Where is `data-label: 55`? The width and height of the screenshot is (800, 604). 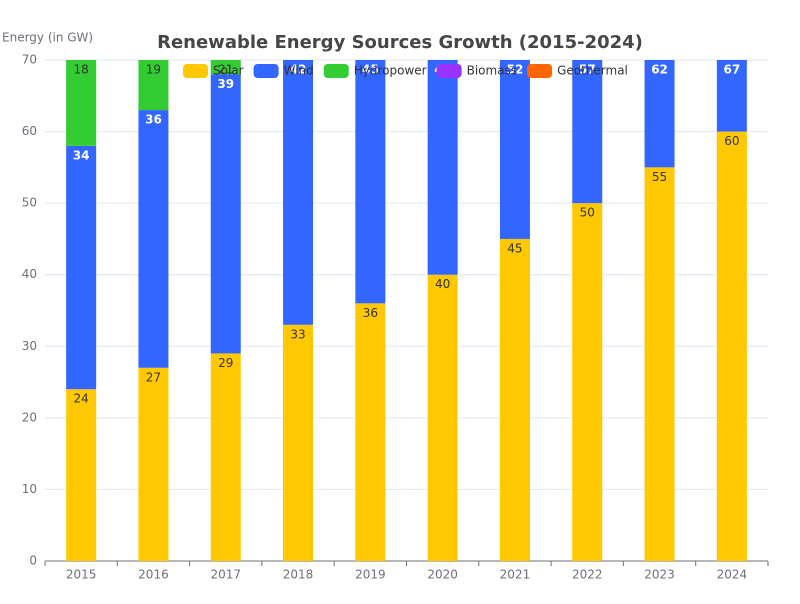
data-label: 55 is located at coordinates (659, 177).